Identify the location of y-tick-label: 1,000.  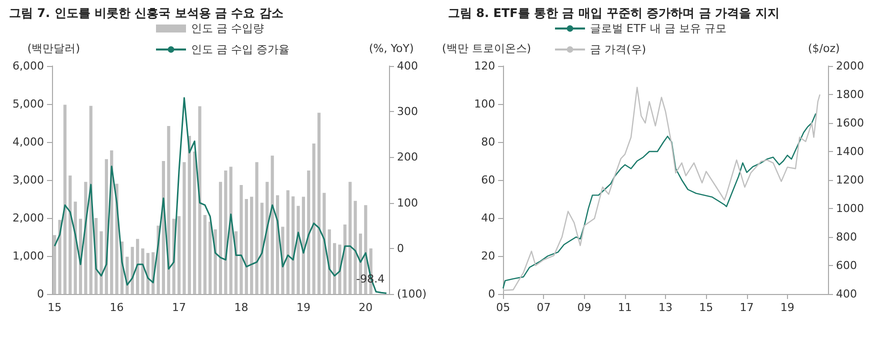
(28, 256).